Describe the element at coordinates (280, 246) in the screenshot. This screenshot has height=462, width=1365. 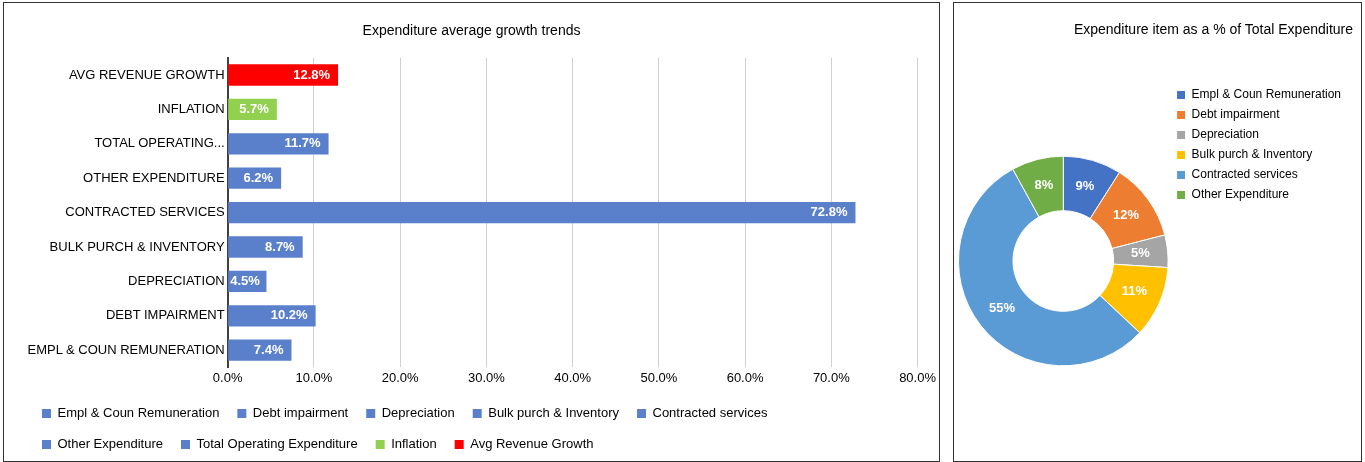
I see `data-label: 8.7%` at that location.